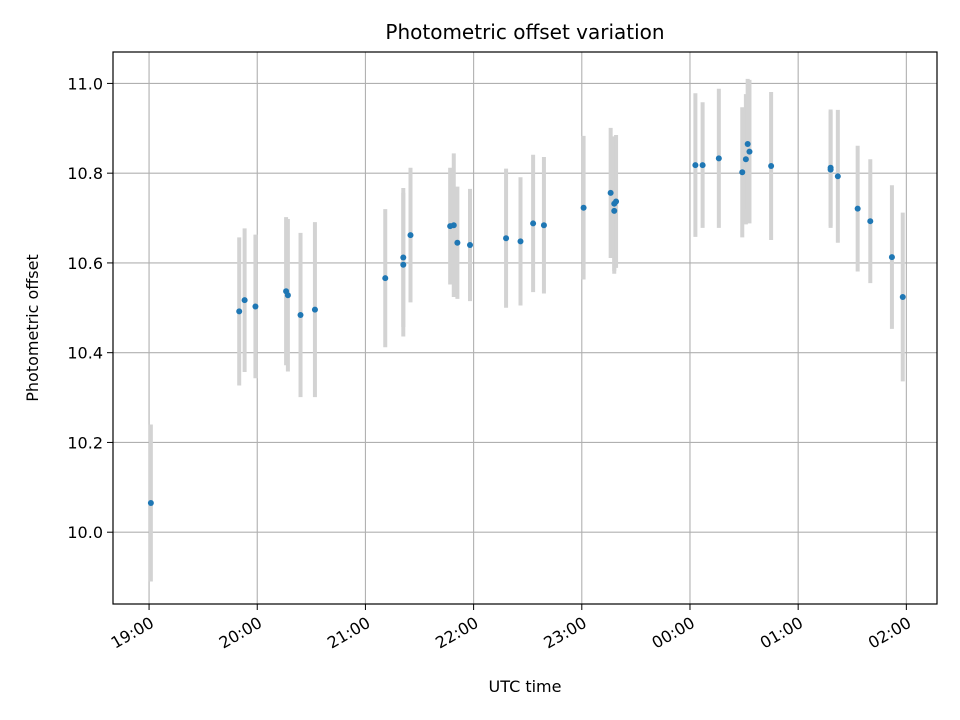 This screenshot has height=720, width=960. What do you see at coordinates (85, 532) in the screenshot?
I see `y-tick-label: 10.0` at bounding box center [85, 532].